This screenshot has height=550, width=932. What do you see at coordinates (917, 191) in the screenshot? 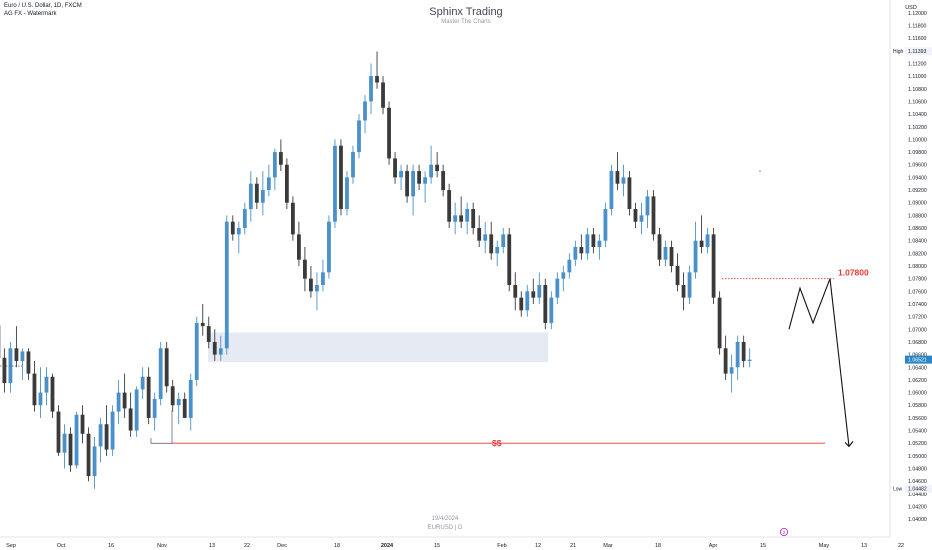
I see `y-tick-label: 1.09200` at bounding box center [917, 191].